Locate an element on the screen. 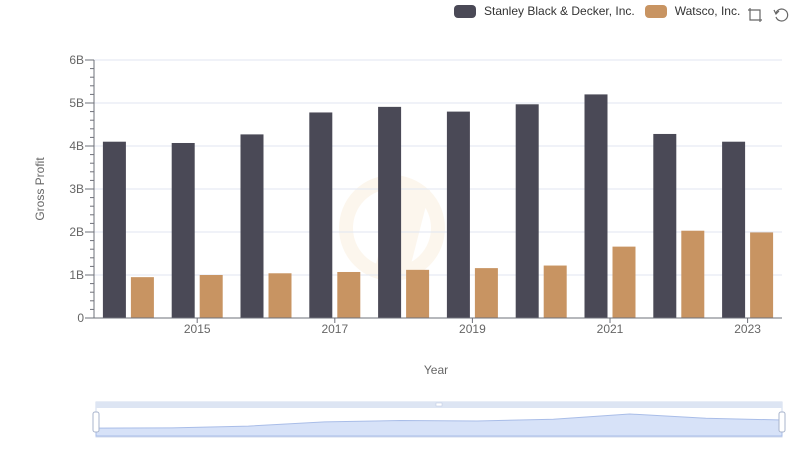  x-tick-labels: 2015 2017 2019 2021 2023 is located at coordinates (472, 327).